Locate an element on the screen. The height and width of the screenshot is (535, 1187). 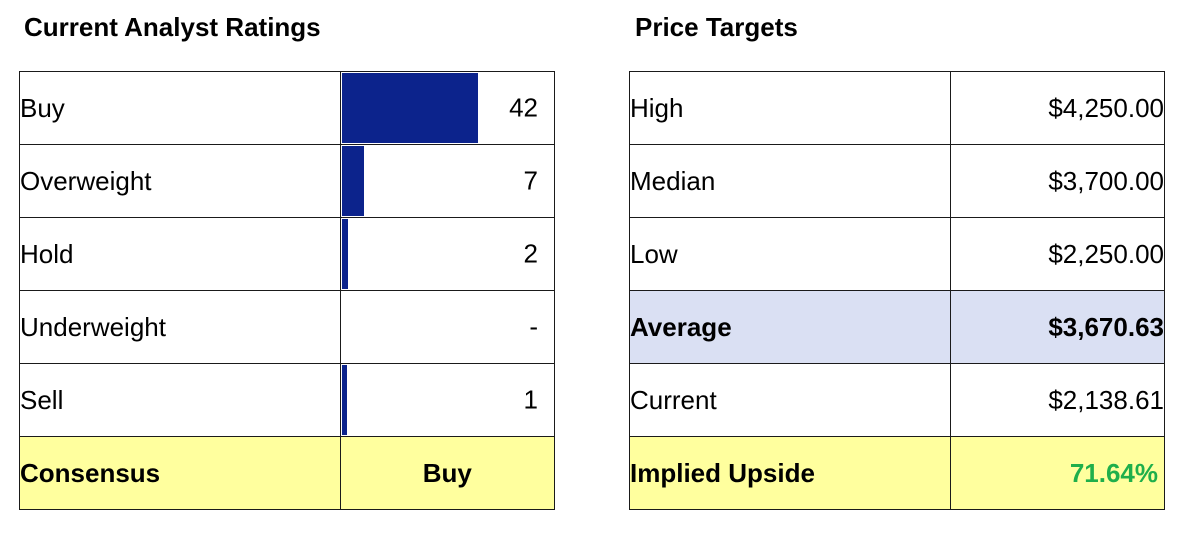
consensus-value: Buy is located at coordinates (447, 473).